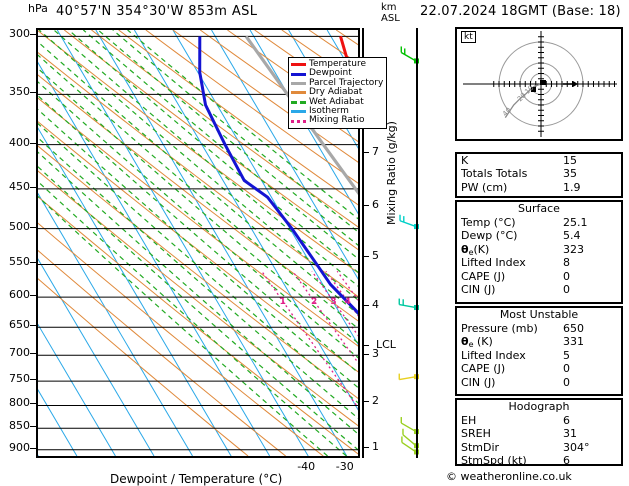  I want to click on surface-row: Lifted Index 8, so click(539, 262).